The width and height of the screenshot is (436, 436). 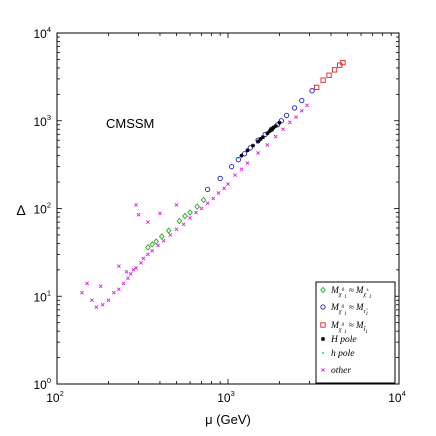 I want to click on x-tick-label: 104, so click(x=397, y=397).